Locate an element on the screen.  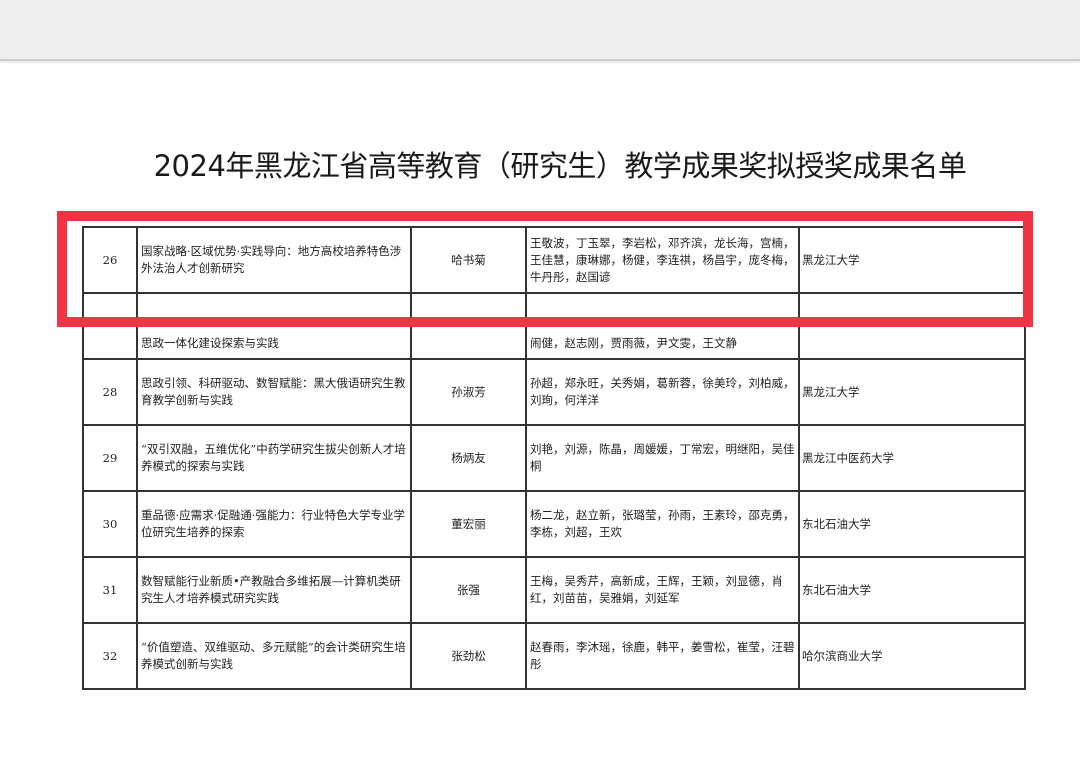
row-number: 29 is located at coordinates (110, 458).